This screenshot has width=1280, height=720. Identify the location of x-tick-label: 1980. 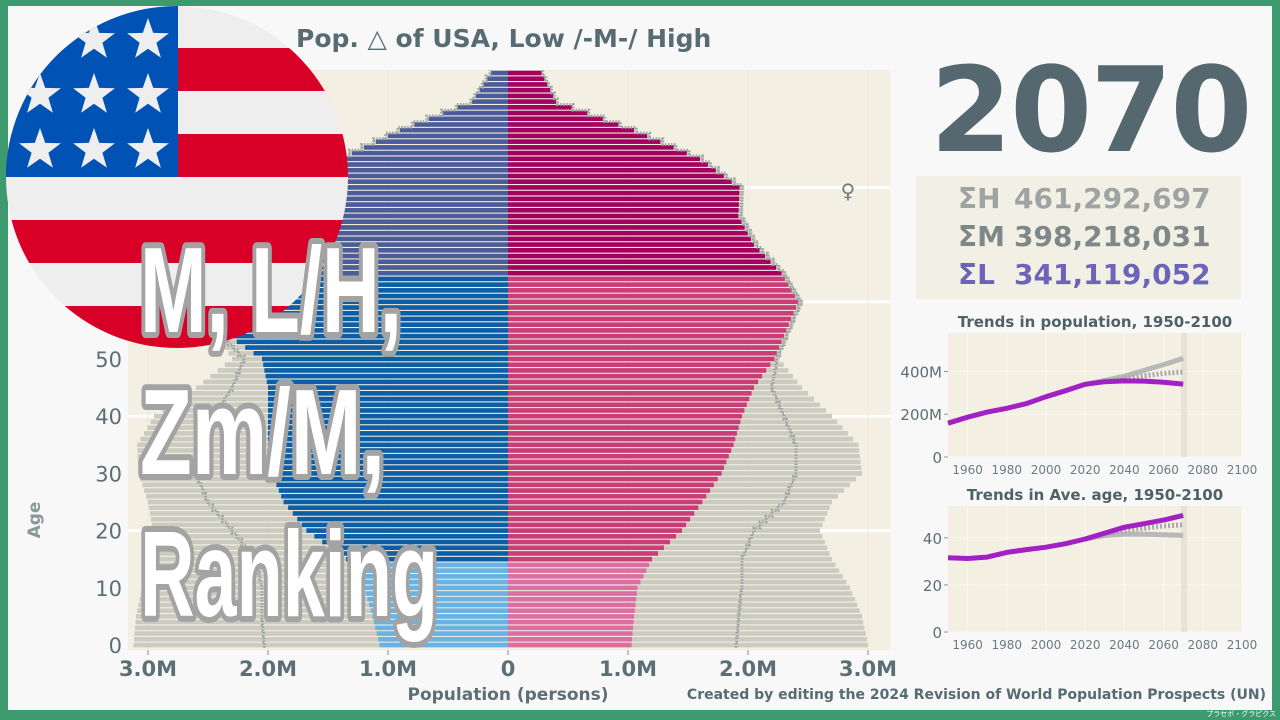
(1007, 470).